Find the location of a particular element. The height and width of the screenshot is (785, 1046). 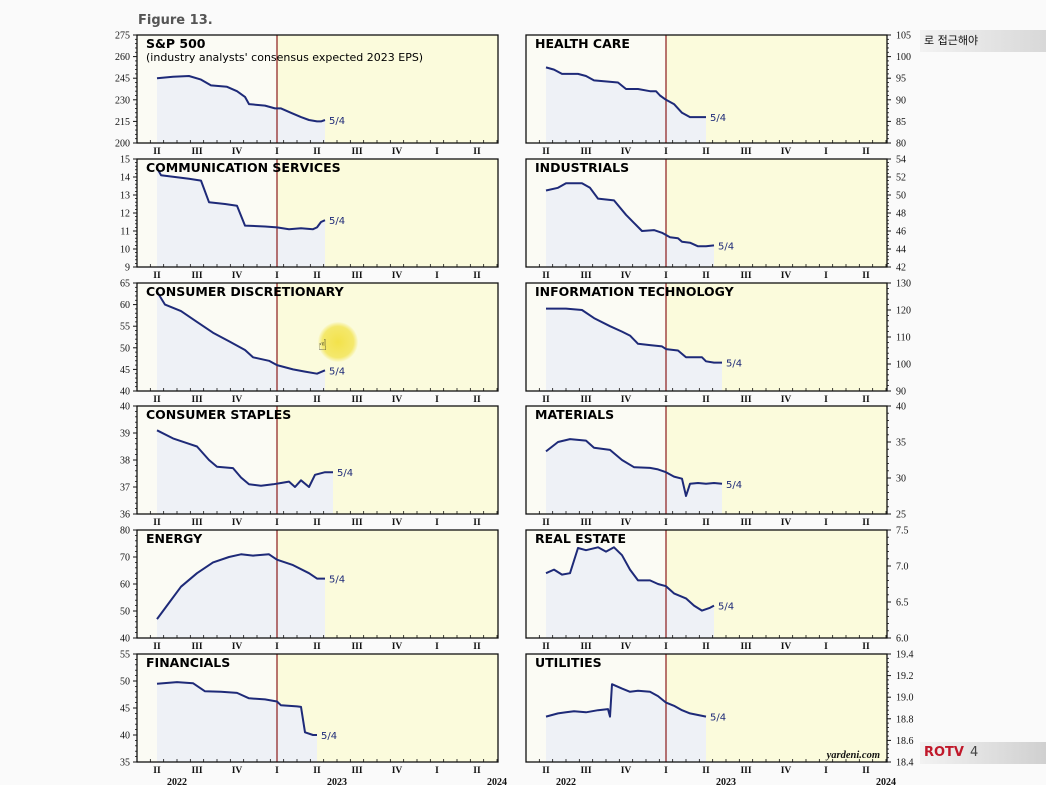

y-tick-label: 18.6 is located at coordinates (905, 741).